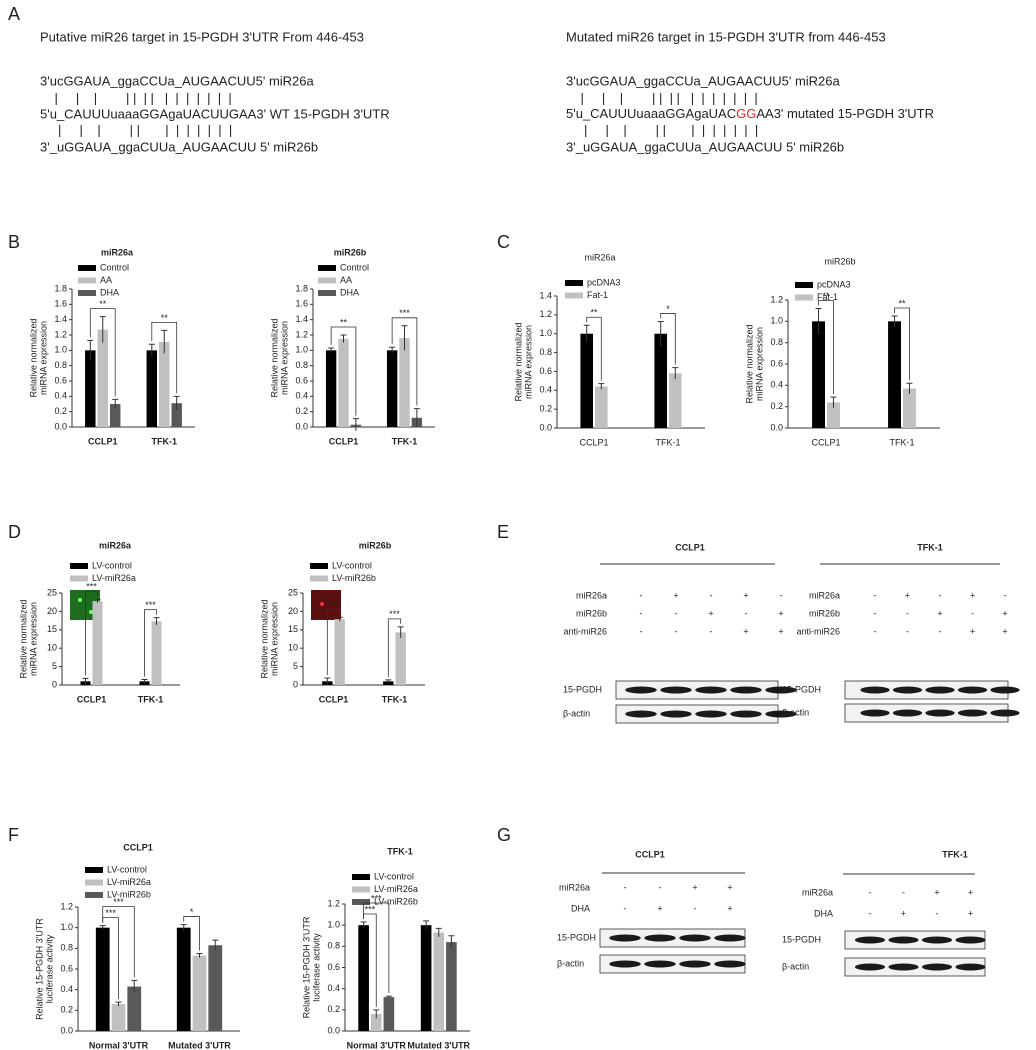 The height and width of the screenshot is (1050, 1036). Describe the element at coordinates (690, 547) in the screenshot. I see `blot-title: CCLP1` at that location.